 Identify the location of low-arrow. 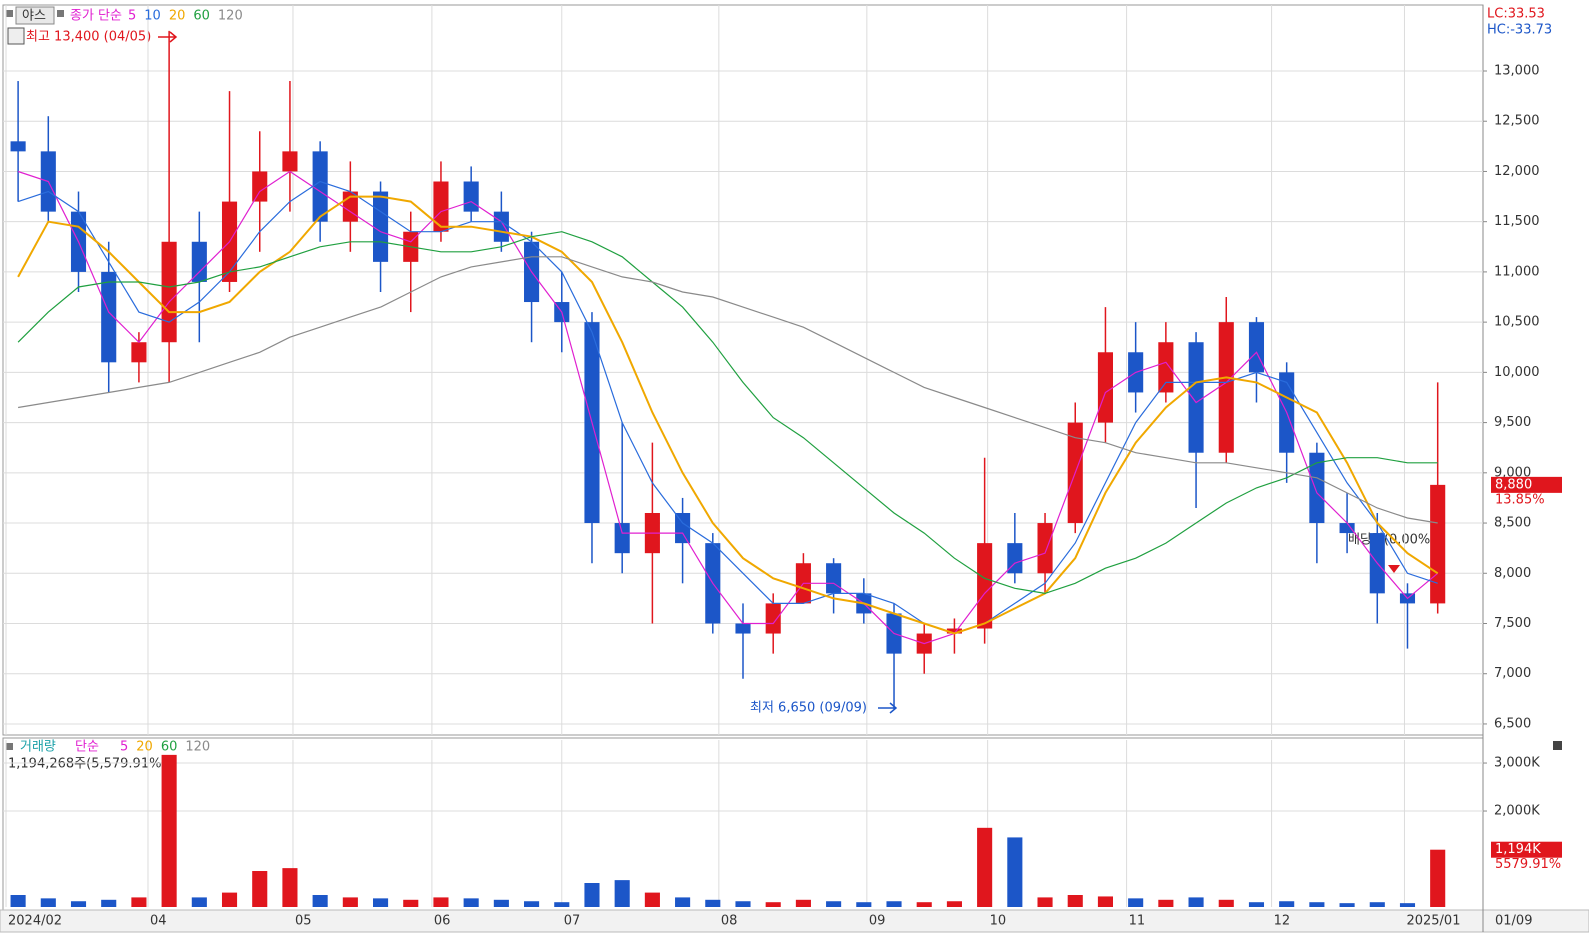
(888, 708).